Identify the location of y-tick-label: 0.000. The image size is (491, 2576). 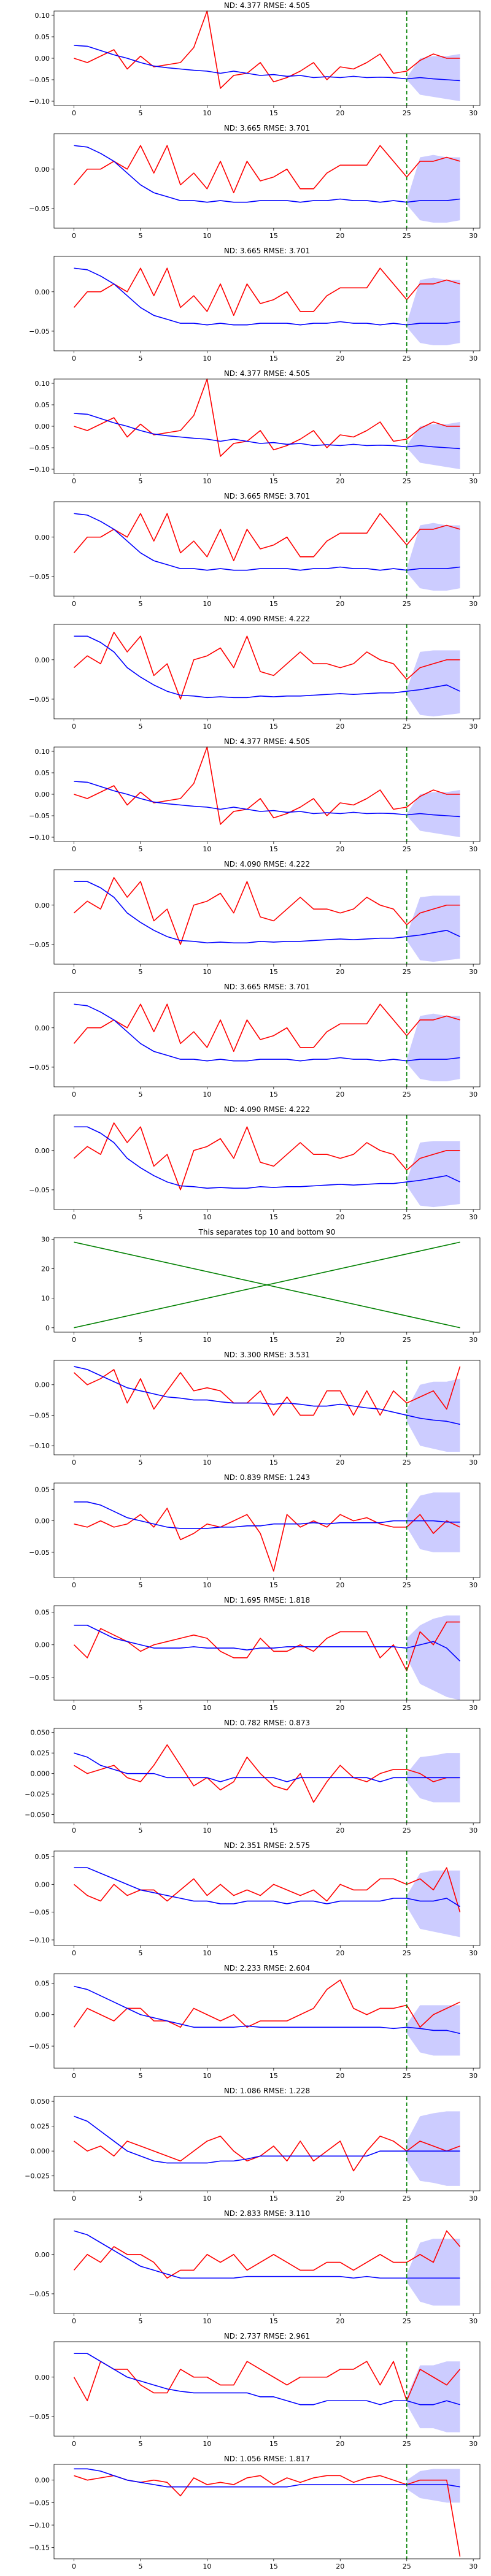
(40, 2151).